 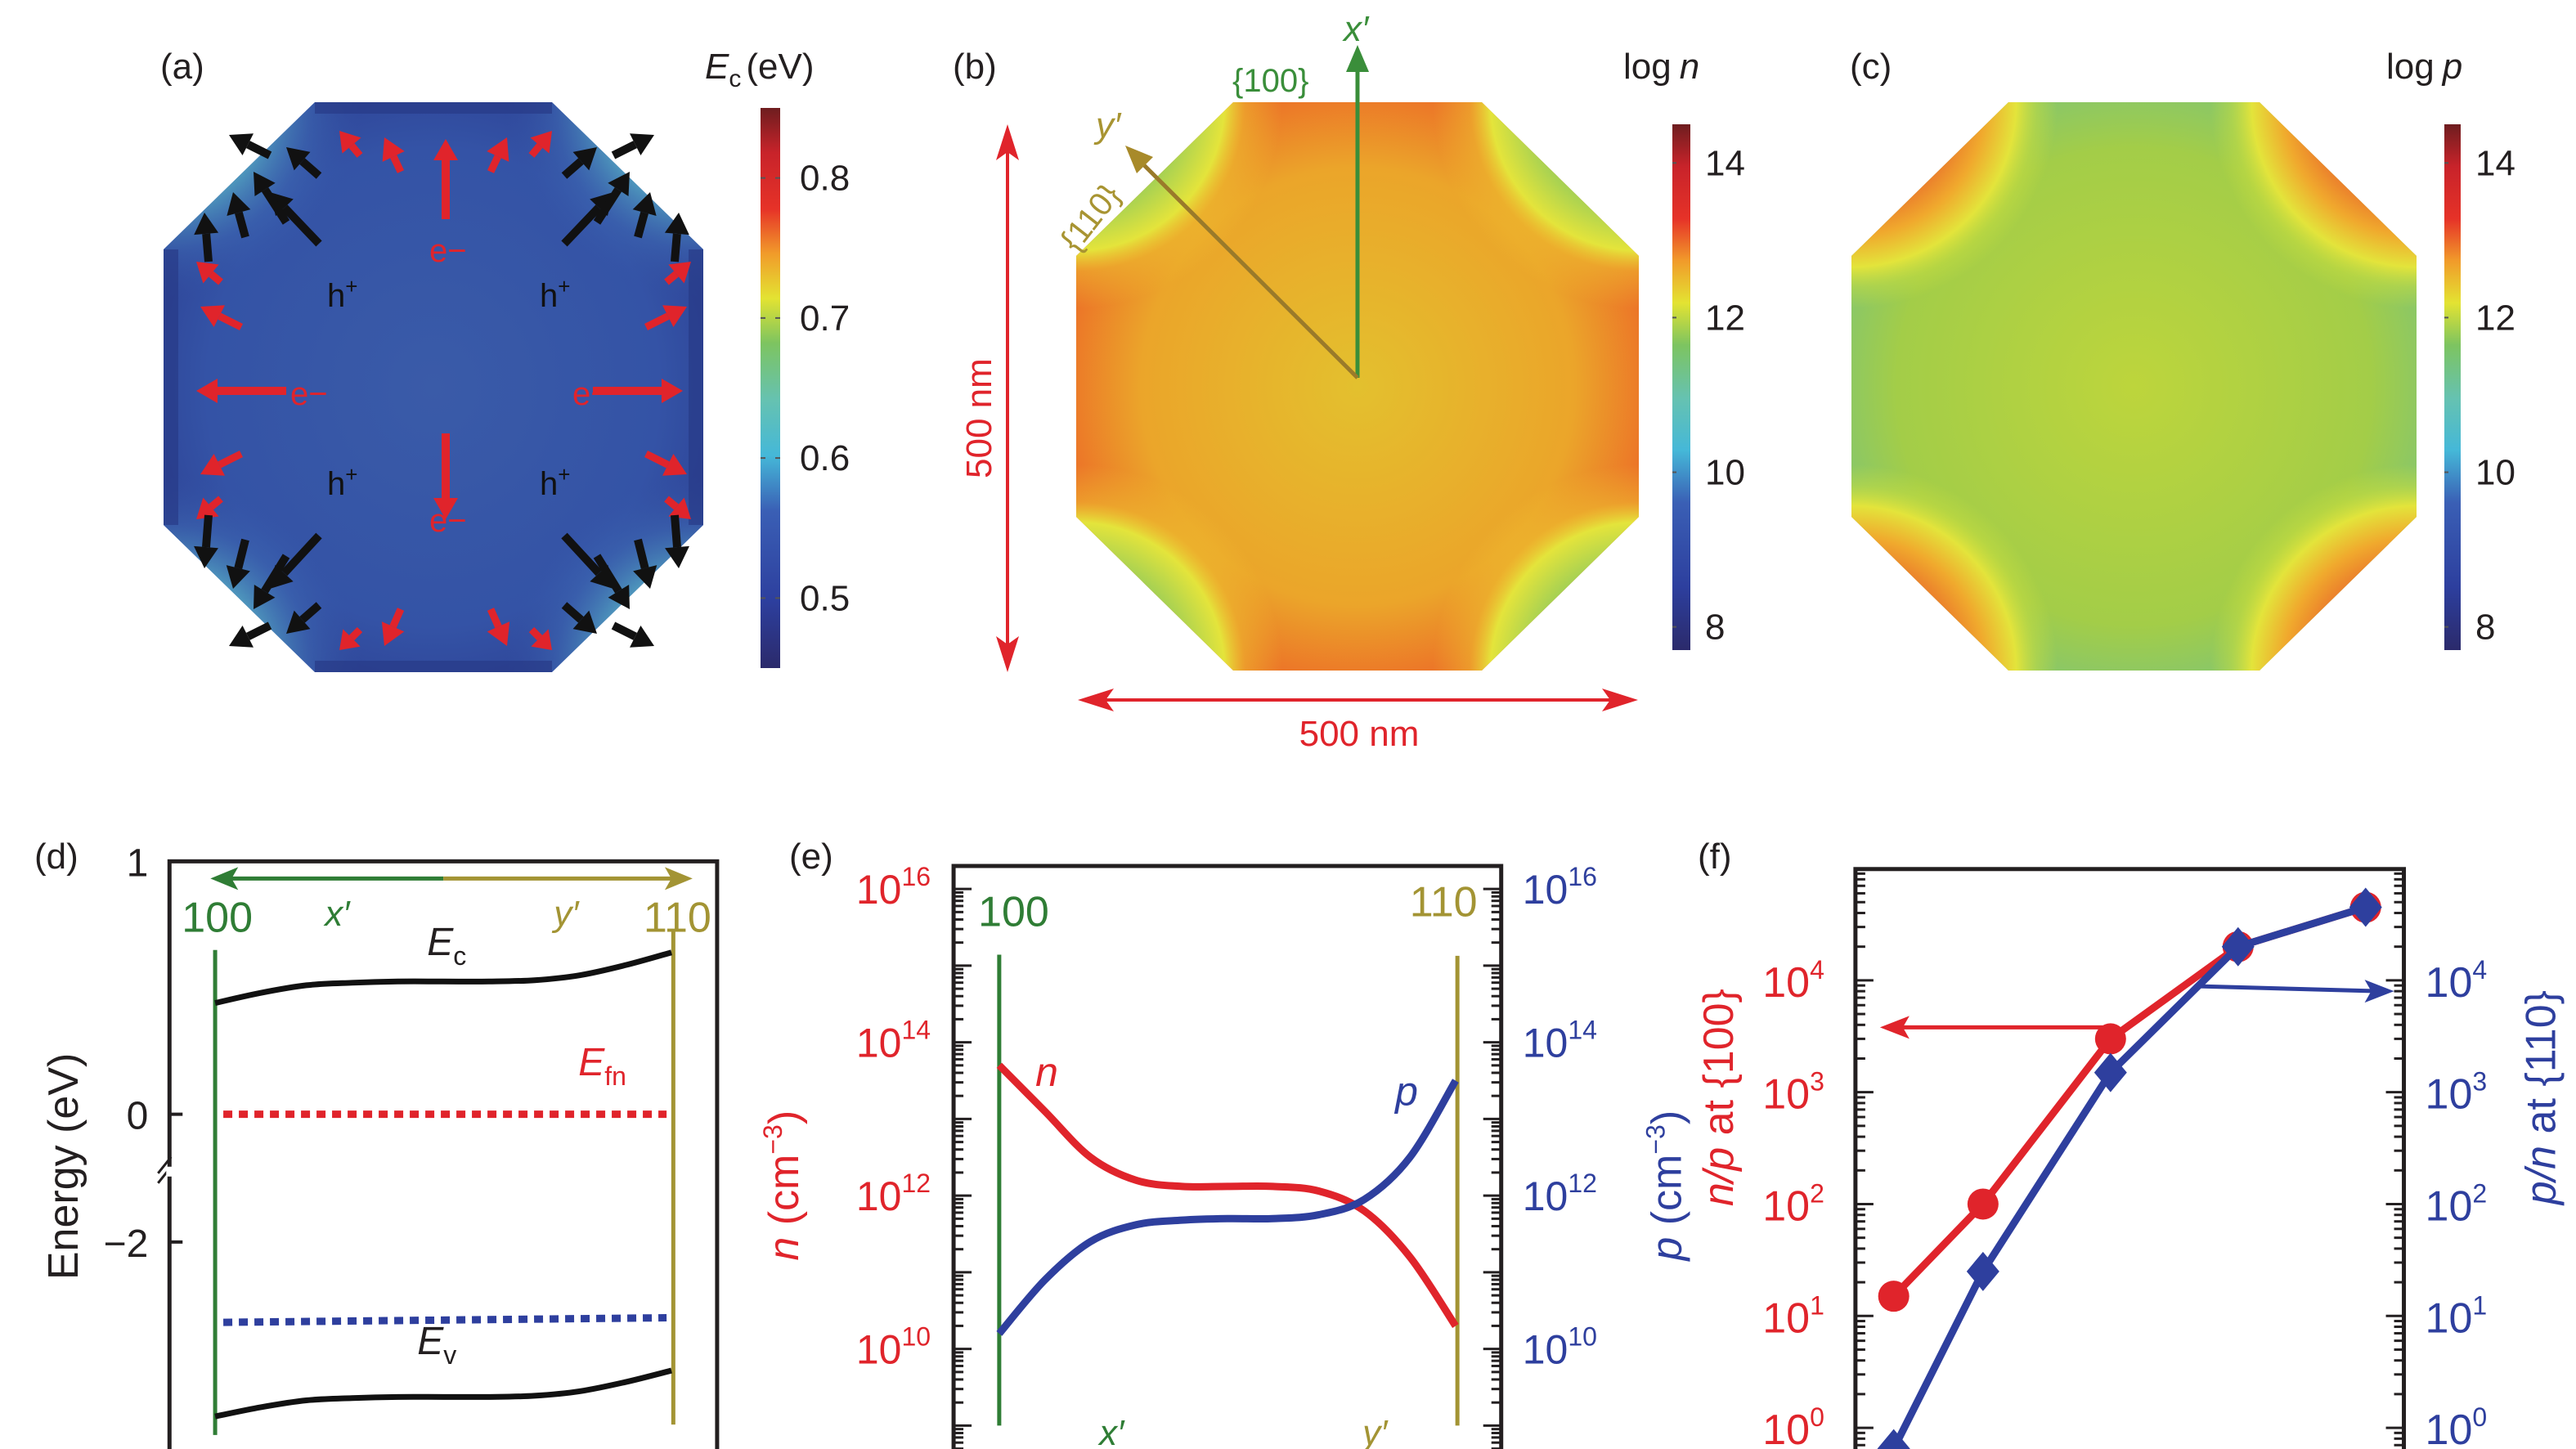 What do you see at coordinates (1715, 628) in the screenshot?
I see `colorbar-tick-label: 8` at bounding box center [1715, 628].